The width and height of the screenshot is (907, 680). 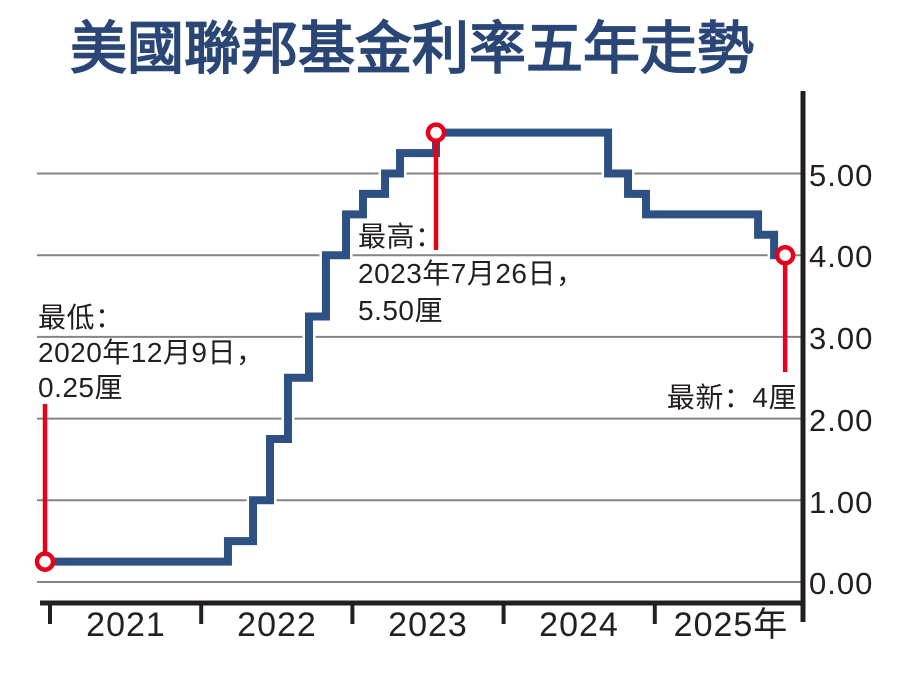 I want to click on marker-circle-low, so click(x=45, y=561).